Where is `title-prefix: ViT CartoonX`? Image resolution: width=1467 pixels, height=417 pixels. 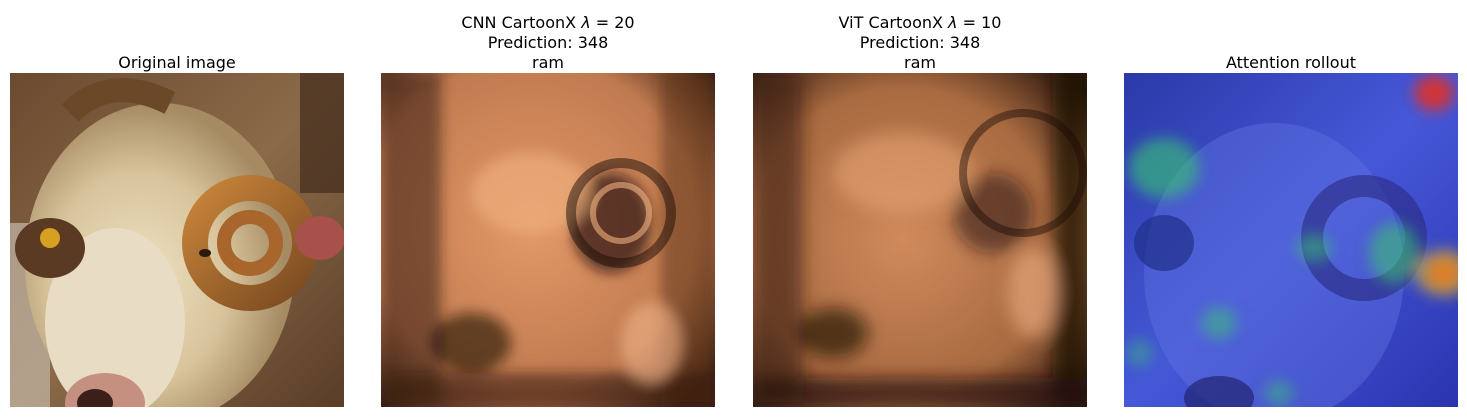
title-prefix: ViT CartoonX is located at coordinates (893, 22).